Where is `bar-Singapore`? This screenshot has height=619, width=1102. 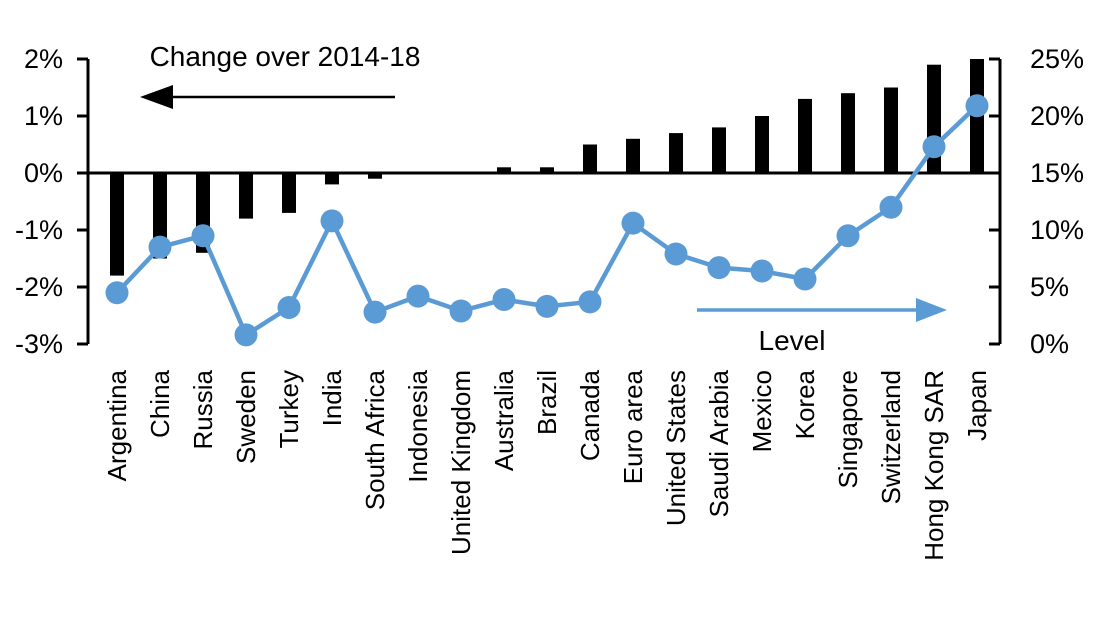
bar-Singapore is located at coordinates (848, 133).